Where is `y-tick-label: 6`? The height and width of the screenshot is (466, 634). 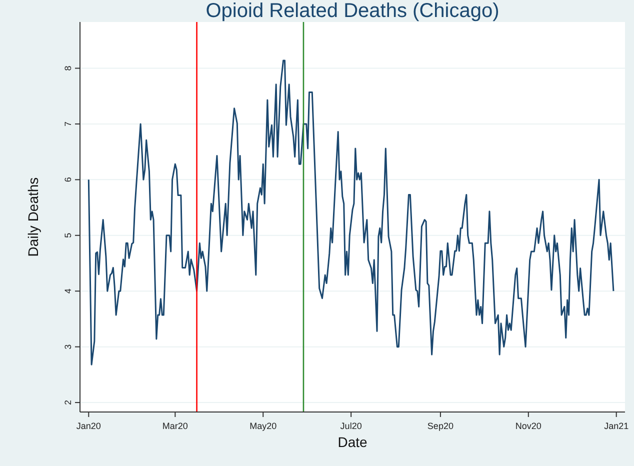
y-tick-label: 6 is located at coordinates (68, 179).